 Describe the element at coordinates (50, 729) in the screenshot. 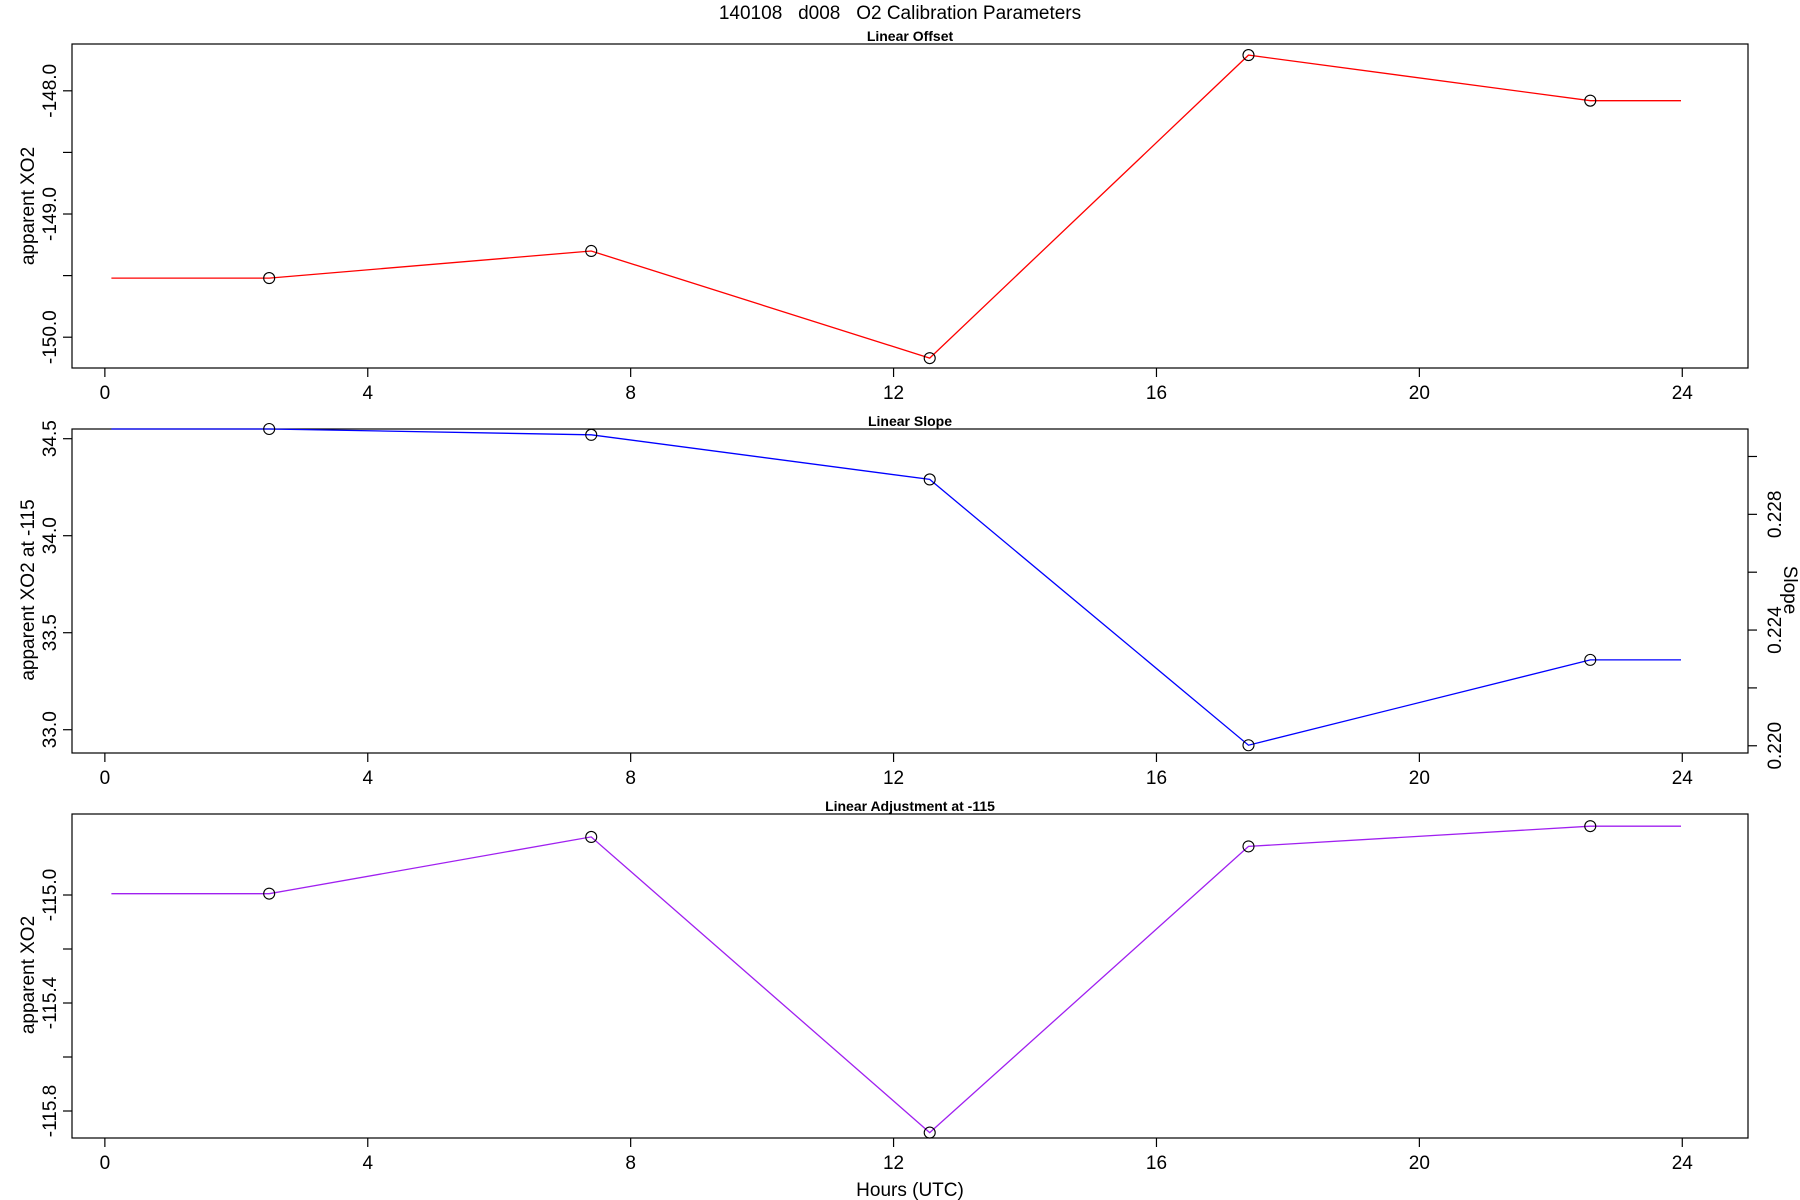

I see `y-tick-label: 33.0` at that location.